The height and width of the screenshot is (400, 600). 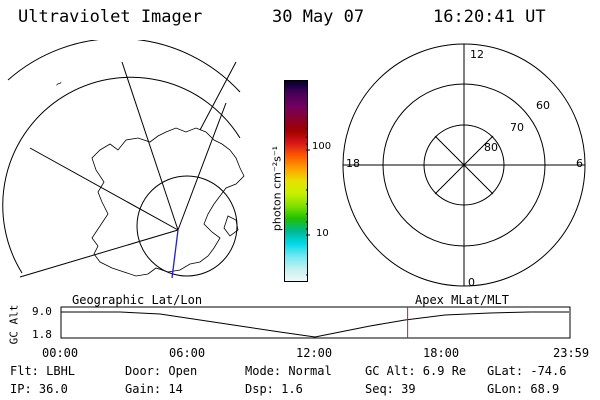 What do you see at coordinates (462, 300) in the screenshot?
I see `apex-label: Apex MLat/MLT` at bounding box center [462, 300].